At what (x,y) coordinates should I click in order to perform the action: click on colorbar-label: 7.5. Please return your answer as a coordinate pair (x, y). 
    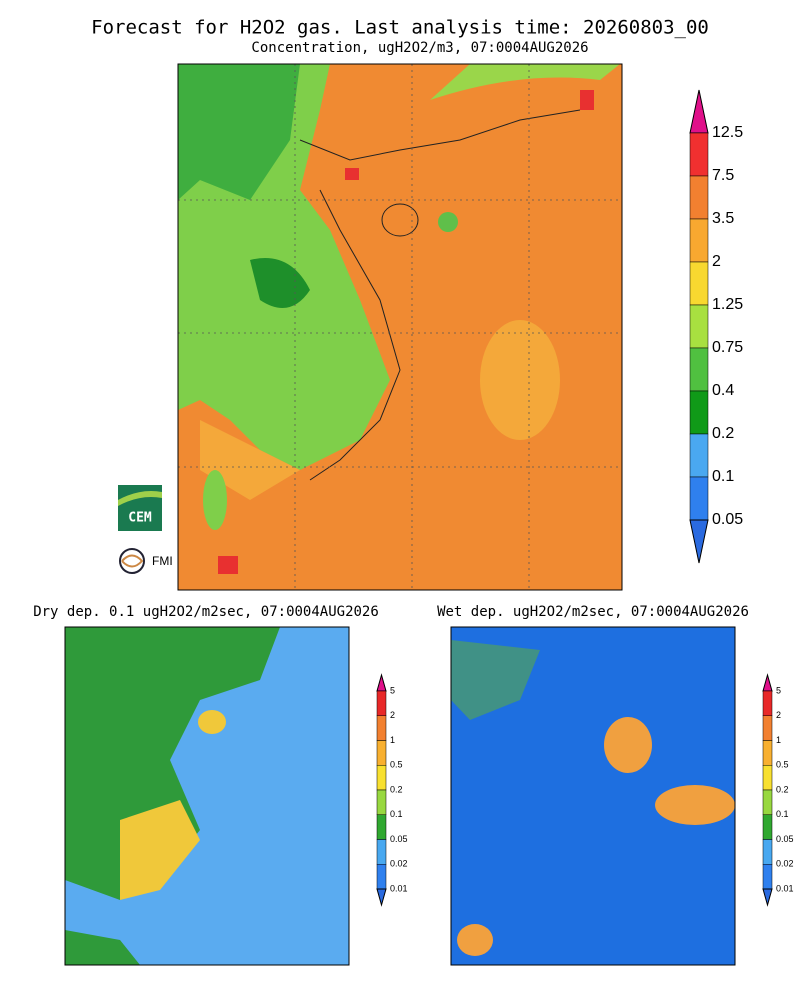
    Looking at the image, I should click on (723, 175).